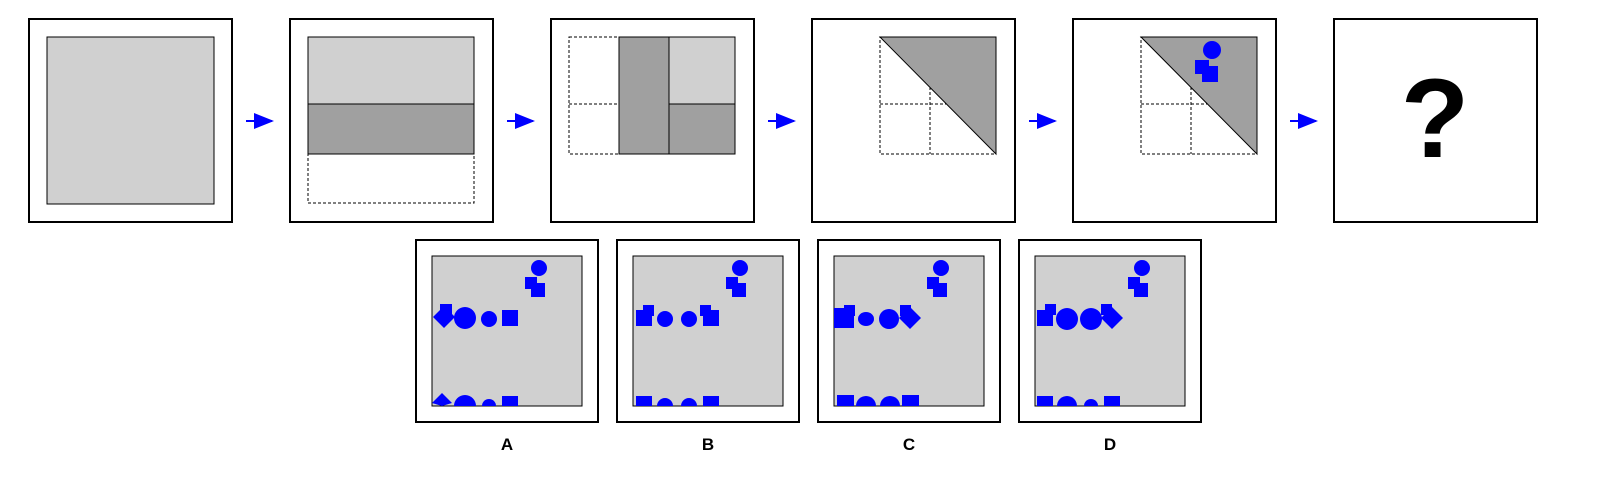  Describe the element at coordinates (702, 70) in the screenshot. I see `paper-single` at that location.